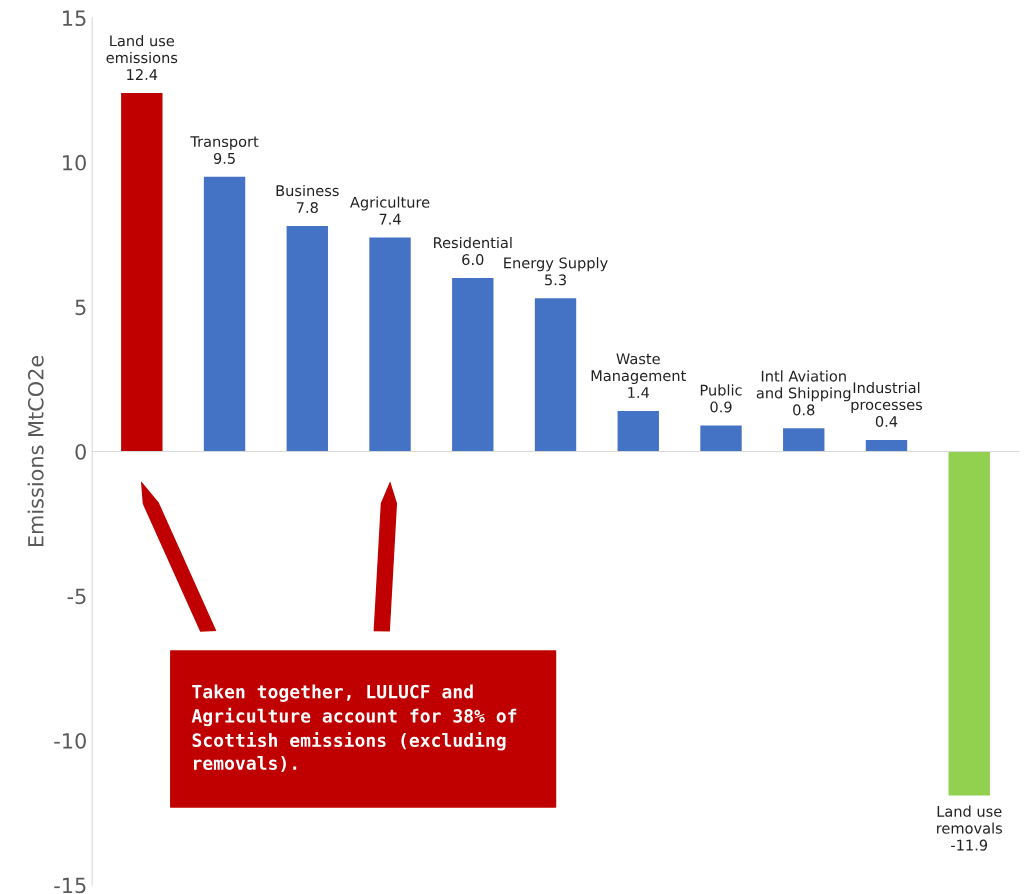 The height and width of the screenshot is (894, 1024). What do you see at coordinates (80, 451) in the screenshot?
I see `y-tick-label: 0` at bounding box center [80, 451].